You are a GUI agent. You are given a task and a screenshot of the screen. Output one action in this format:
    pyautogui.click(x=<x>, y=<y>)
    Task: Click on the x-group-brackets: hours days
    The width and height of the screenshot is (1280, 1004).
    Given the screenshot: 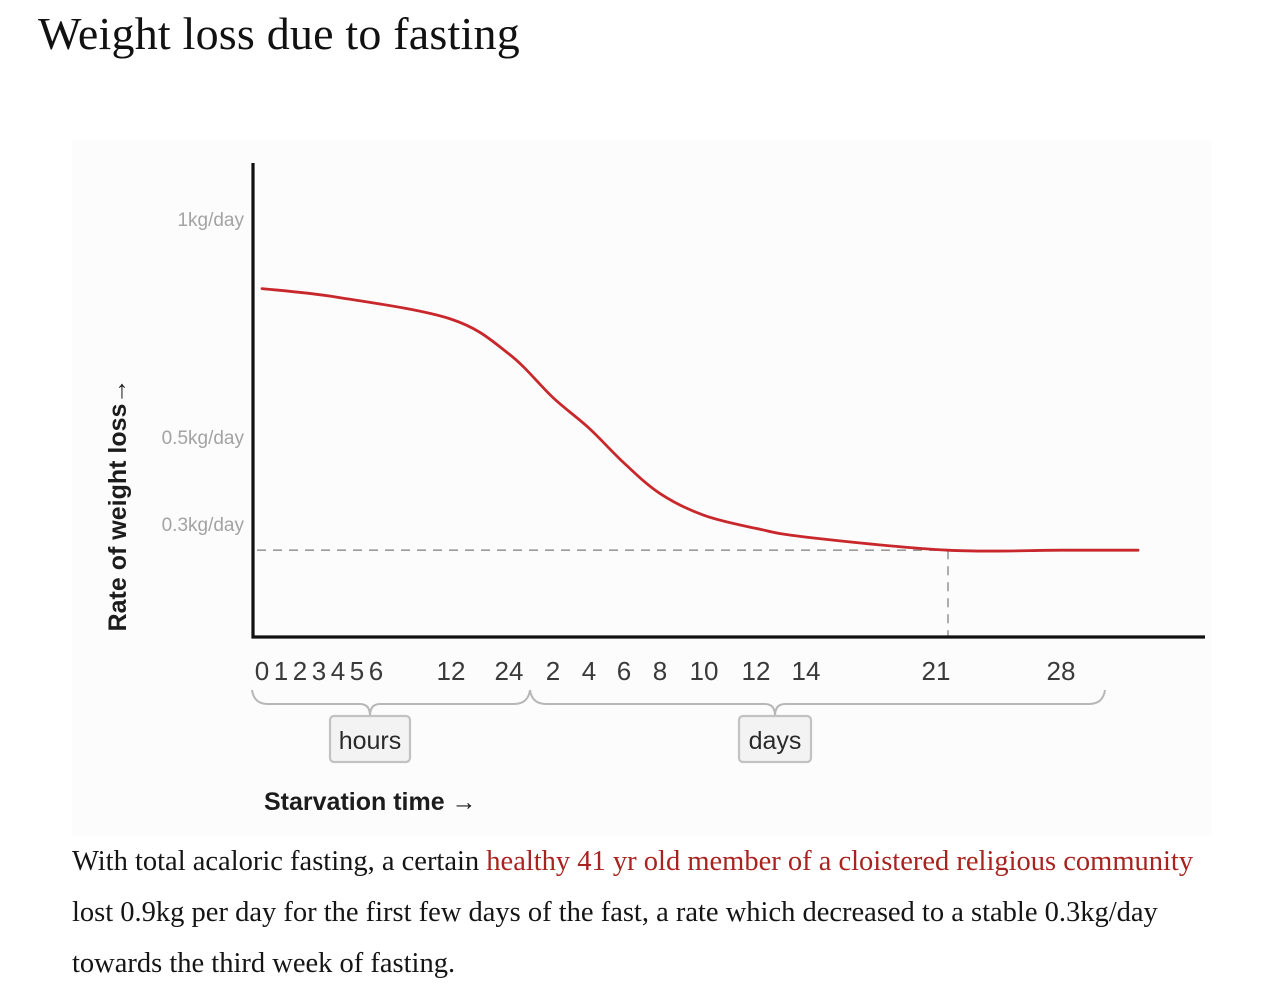 What is the action you would take?
    pyautogui.click(x=678, y=726)
    